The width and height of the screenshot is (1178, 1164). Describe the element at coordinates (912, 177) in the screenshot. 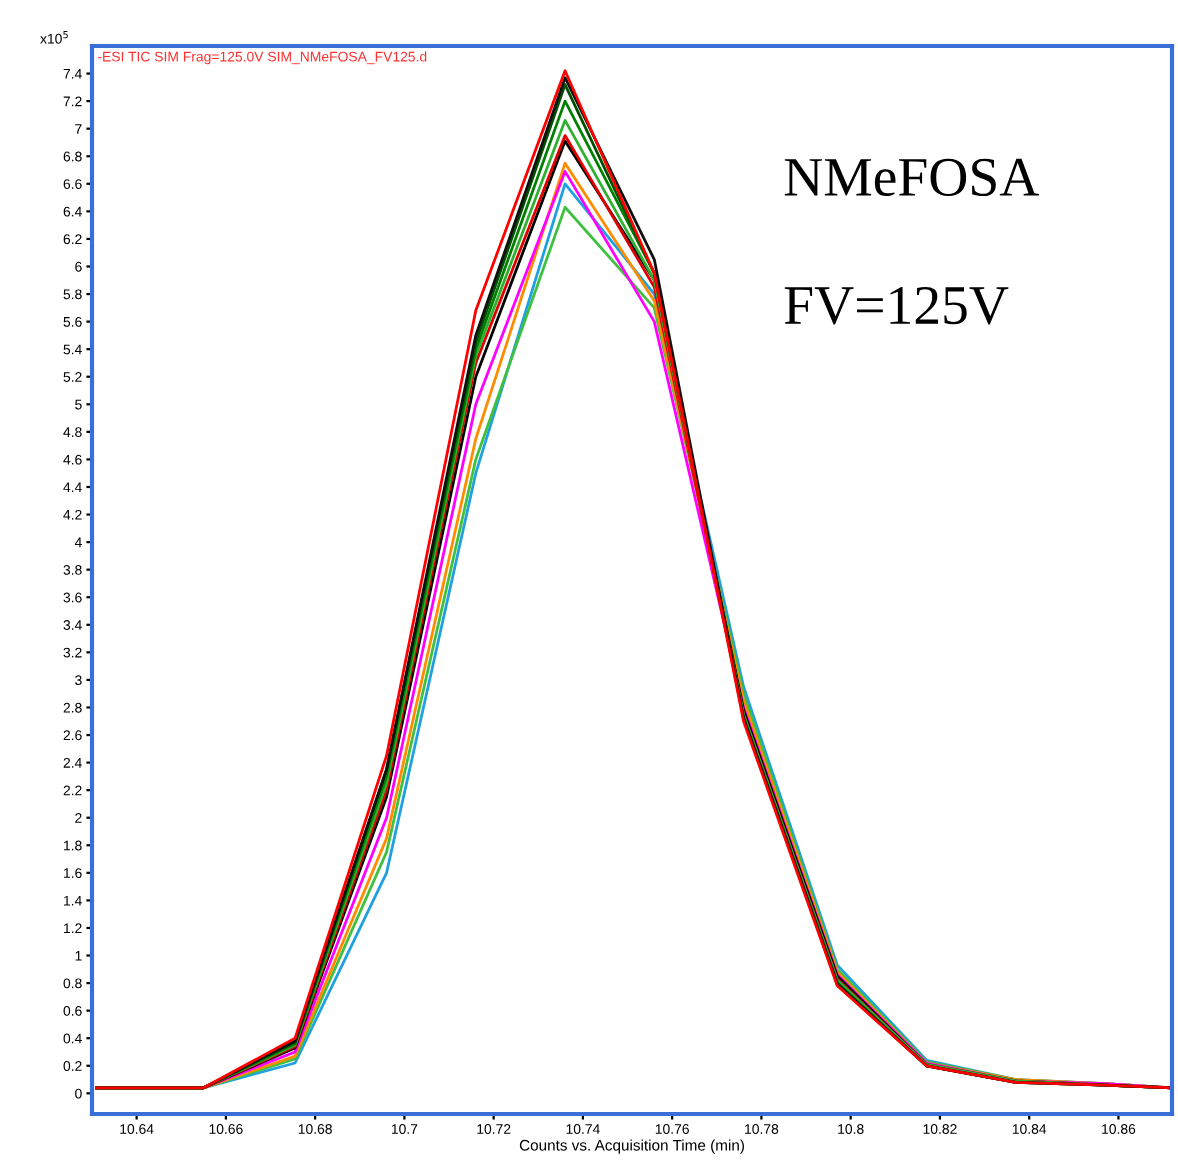

I see `annotation: NMeFOSA` at that location.